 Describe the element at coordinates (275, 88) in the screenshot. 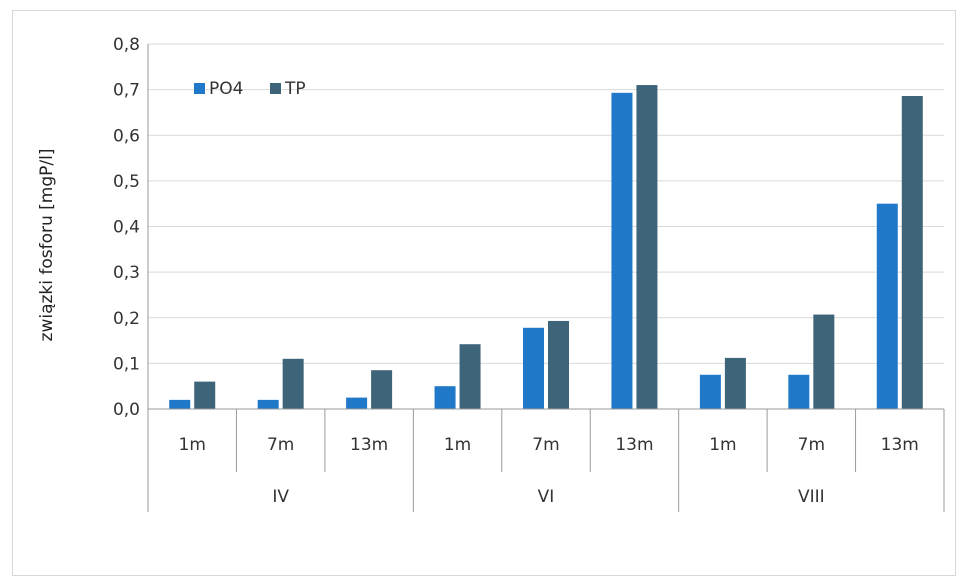

I see `legend-swatch-tp` at that location.